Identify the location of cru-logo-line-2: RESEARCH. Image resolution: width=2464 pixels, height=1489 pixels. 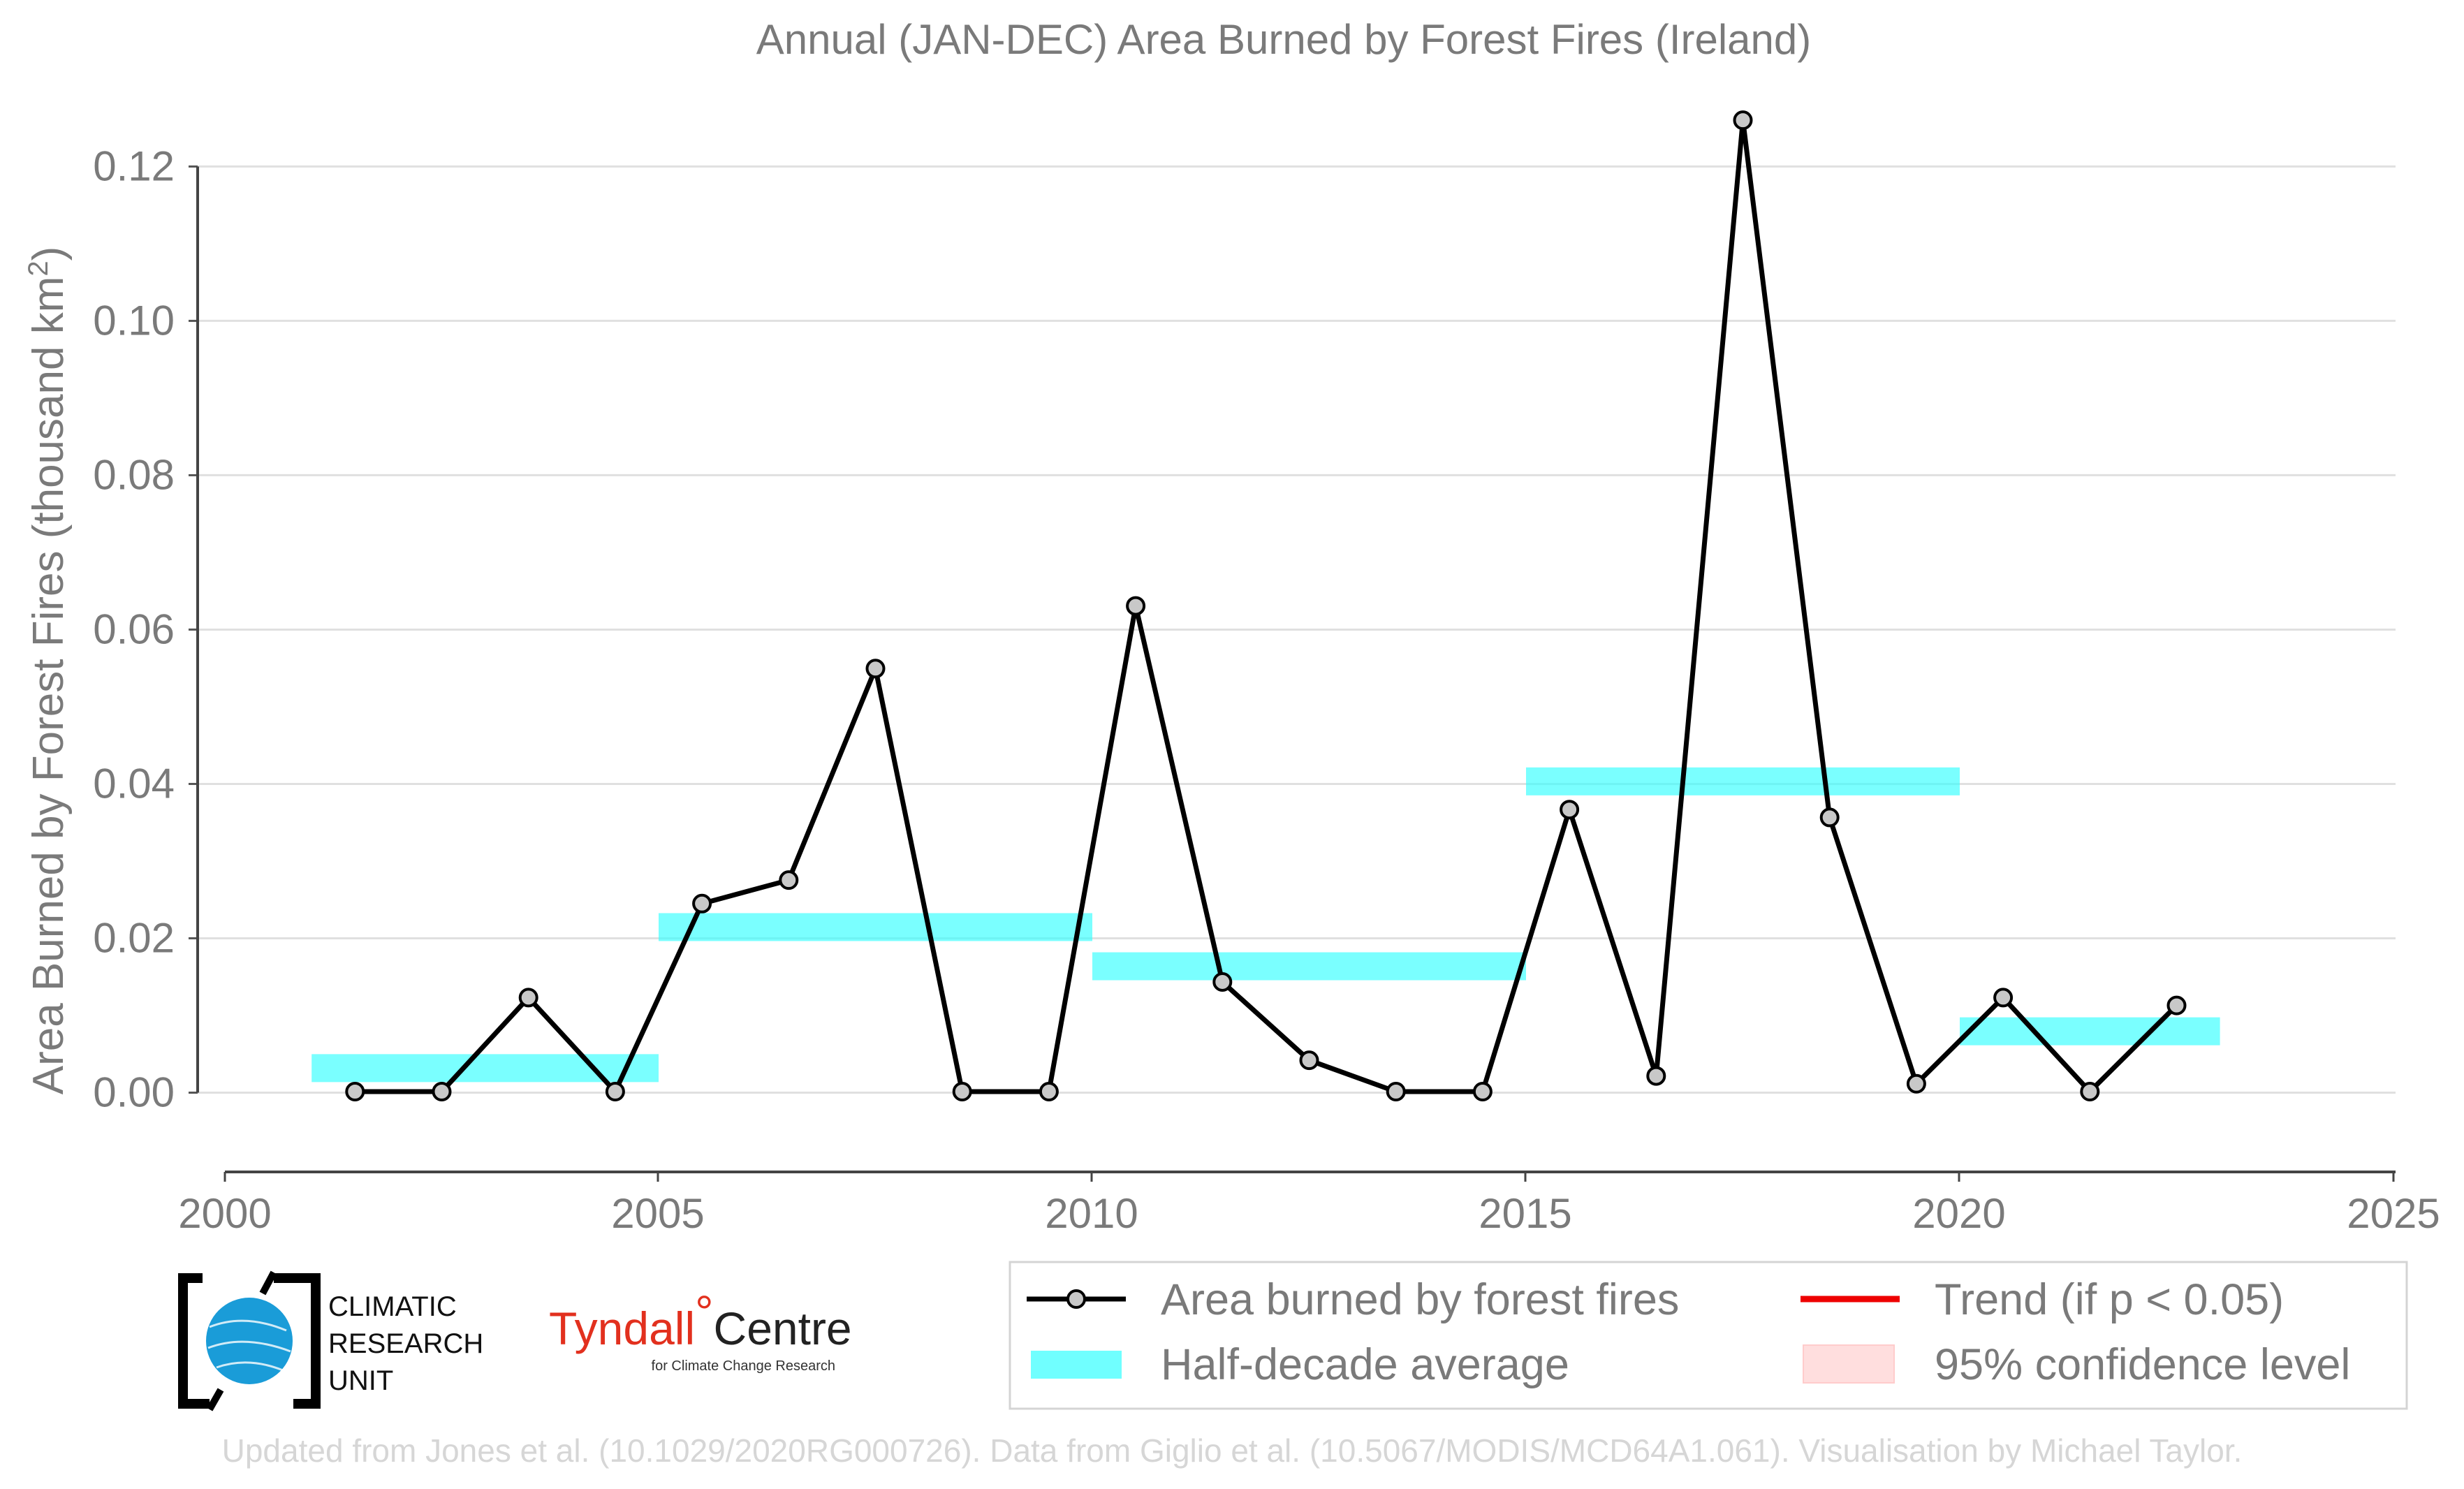
(405, 1343).